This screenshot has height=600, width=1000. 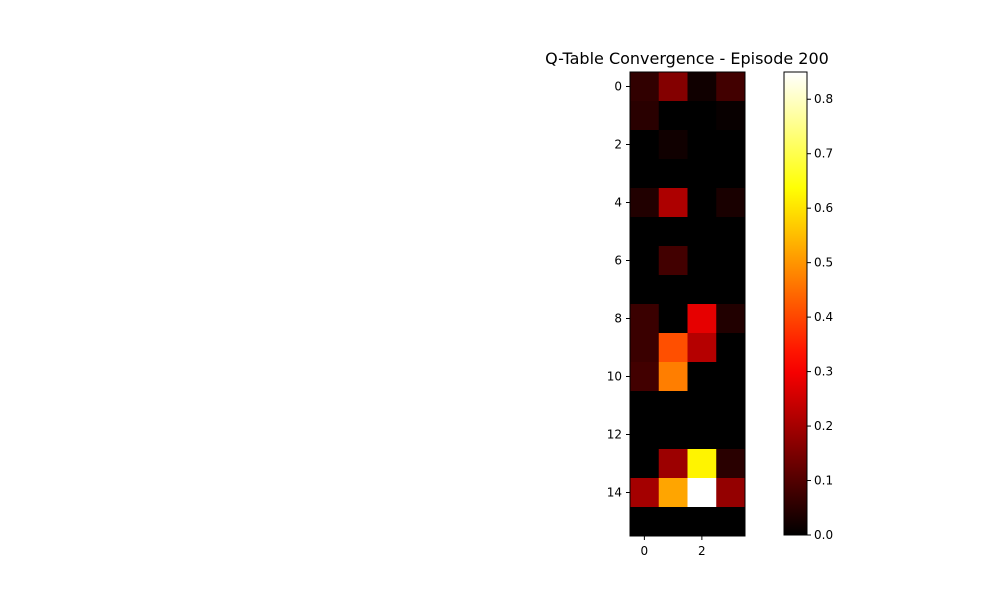 What do you see at coordinates (618, 319) in the screenshot?
I see `y-tick-label: 8` at bounding box center [618, 319].